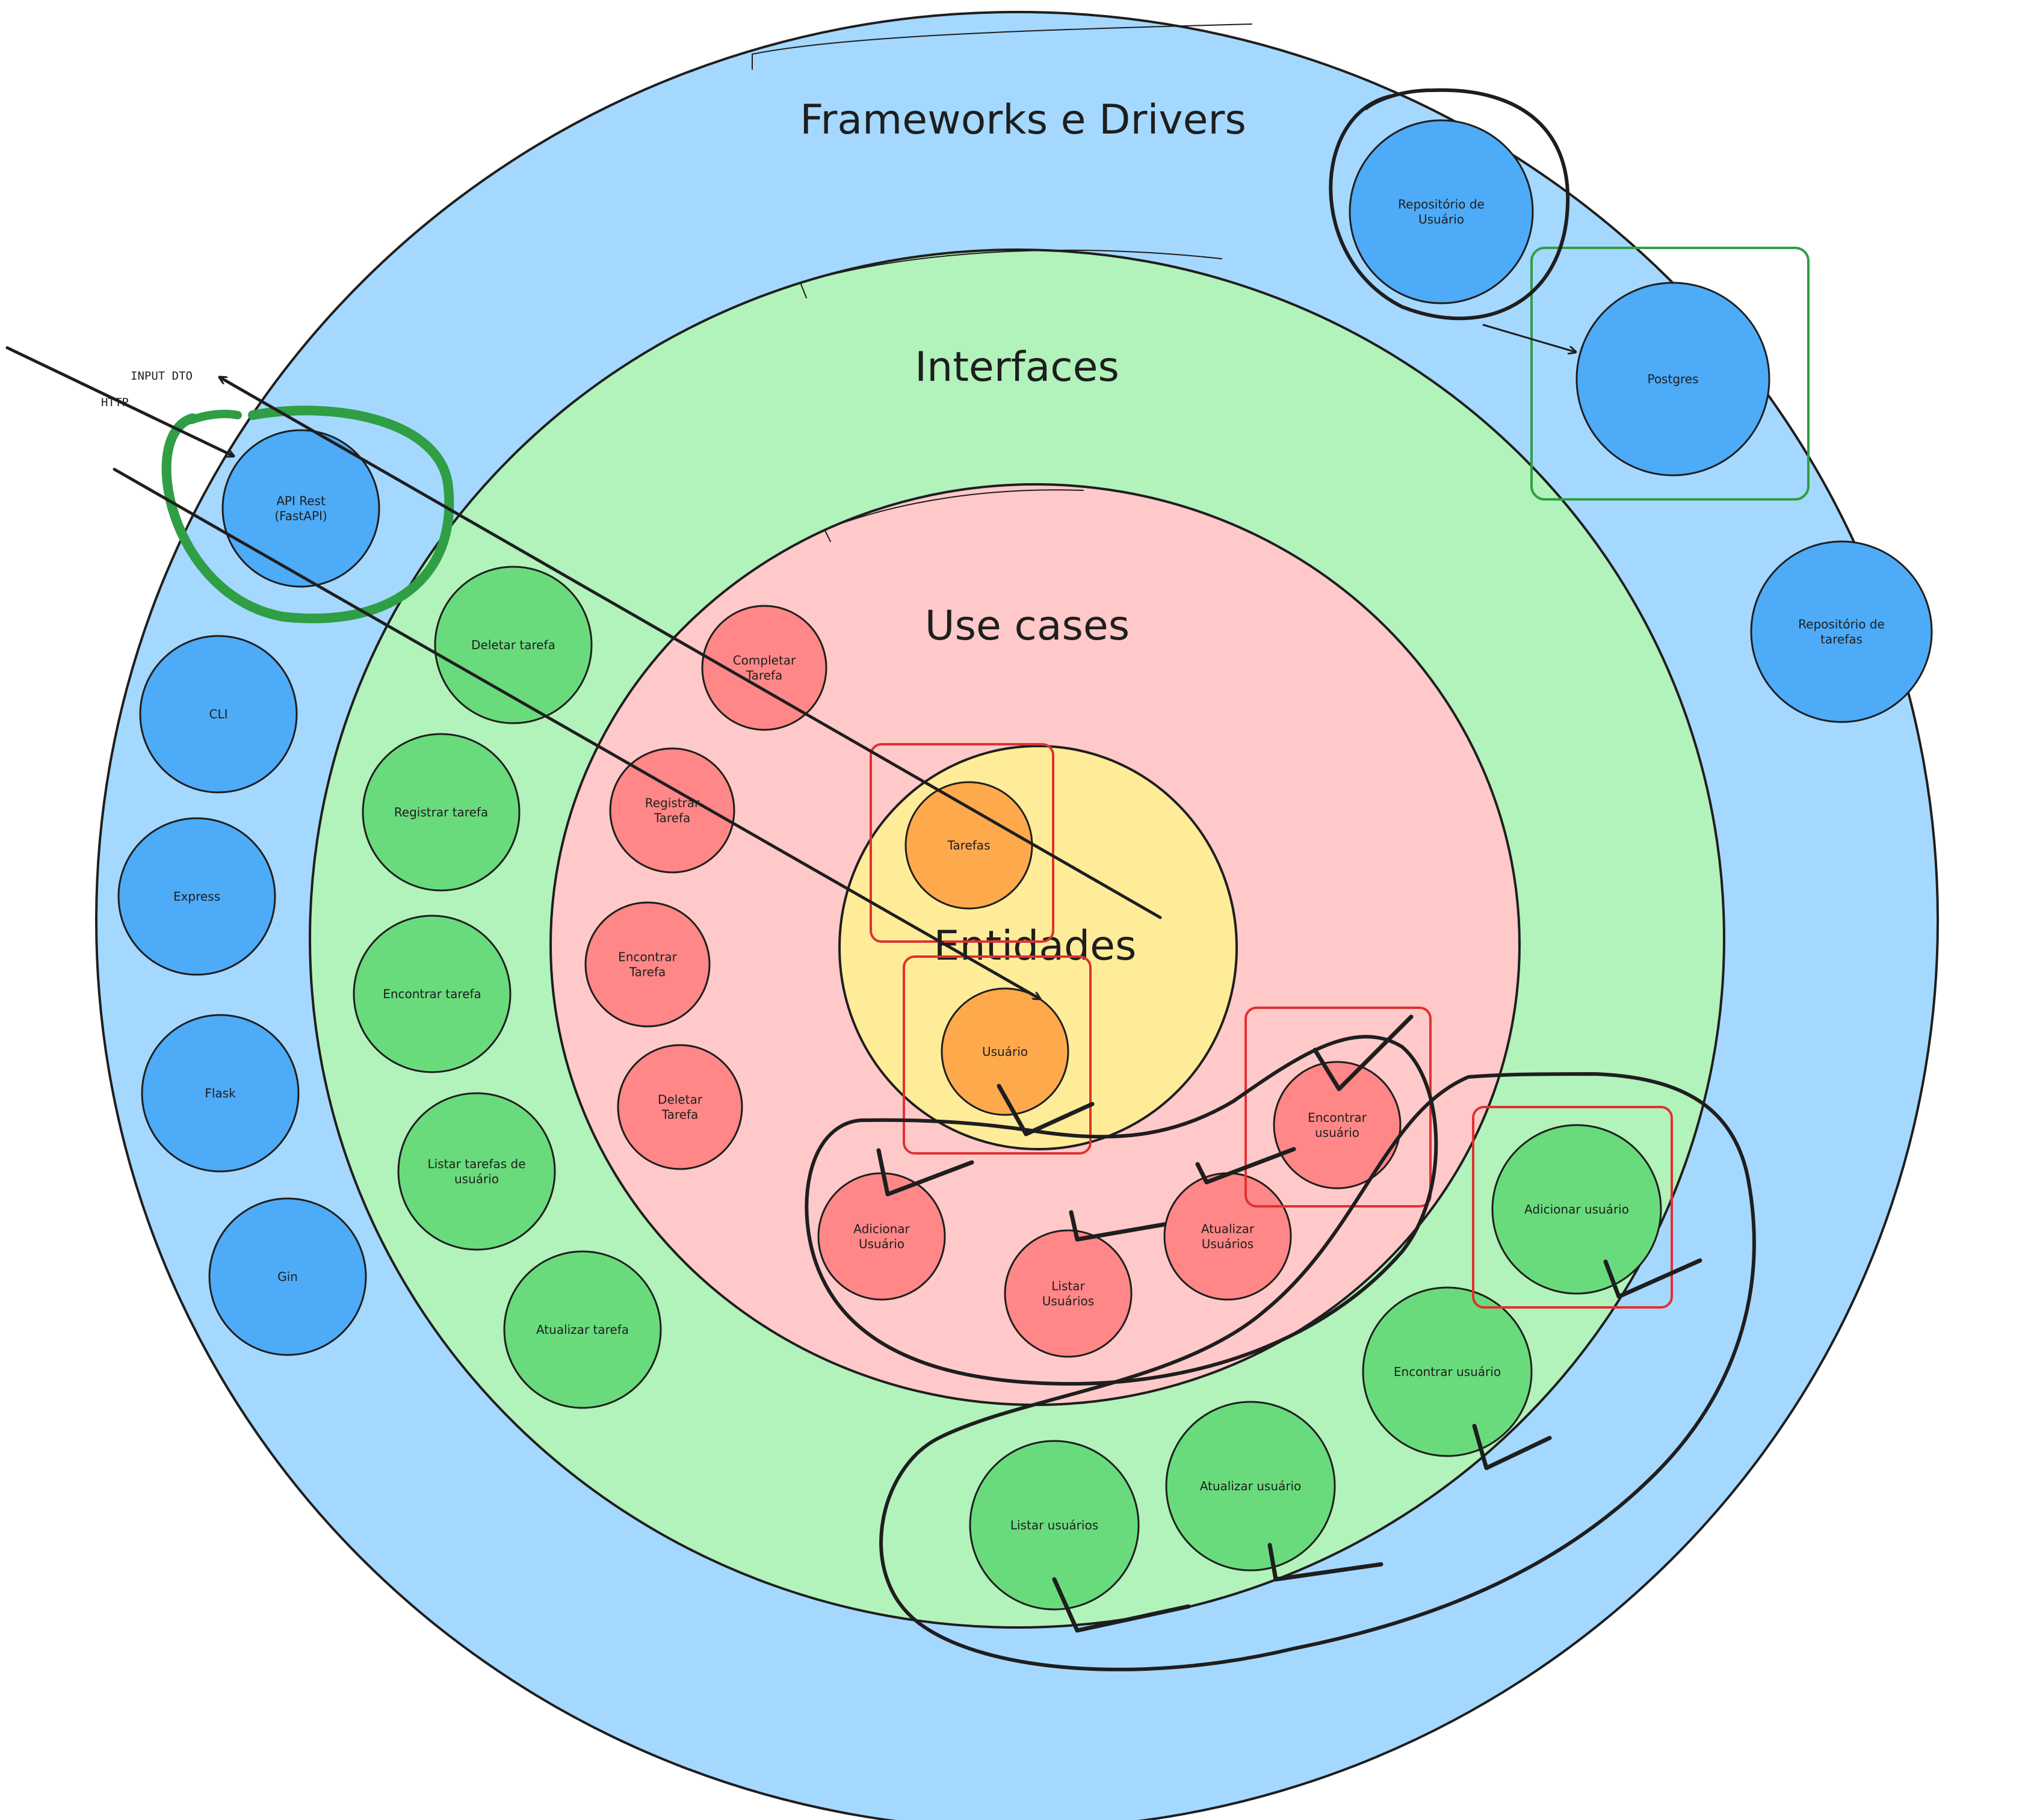 Image resolution: width=2022 pixels, height=1820 pixels. Describe the element at coordinates (119, 401) in the screenshot. I see `arrow-http` at that location.